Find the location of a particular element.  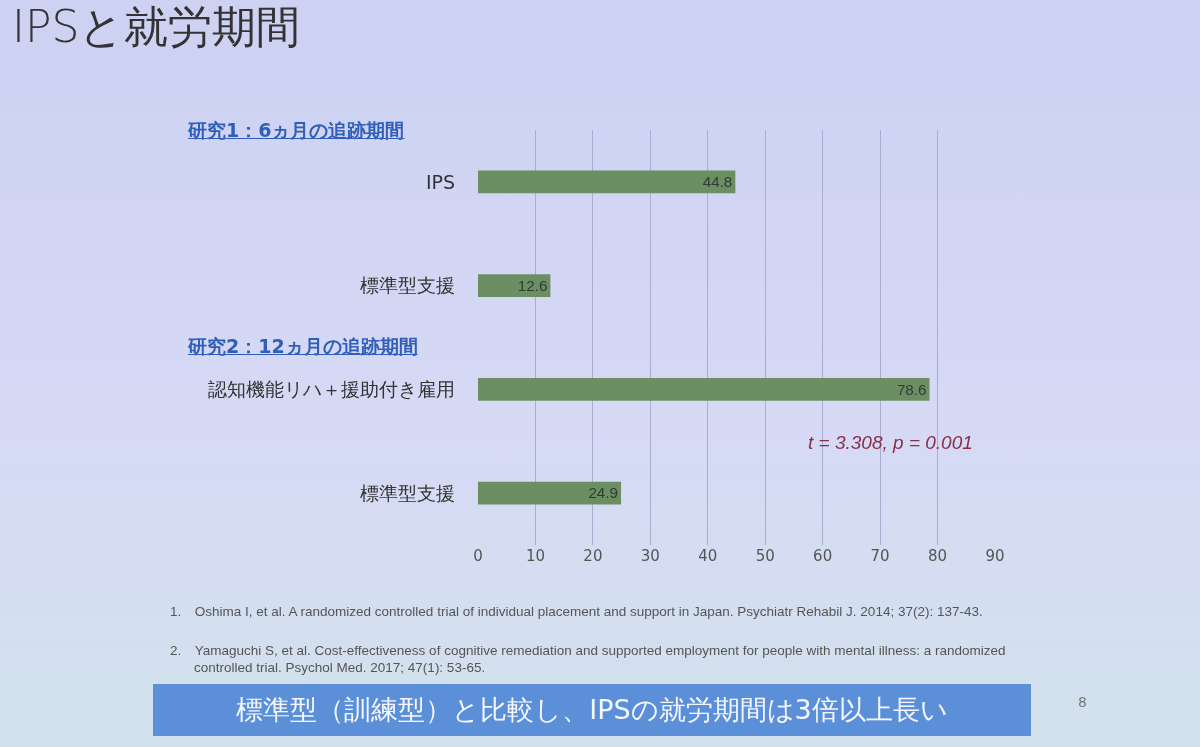

x-tick-label: 60 is located at coordinates (823, 556).